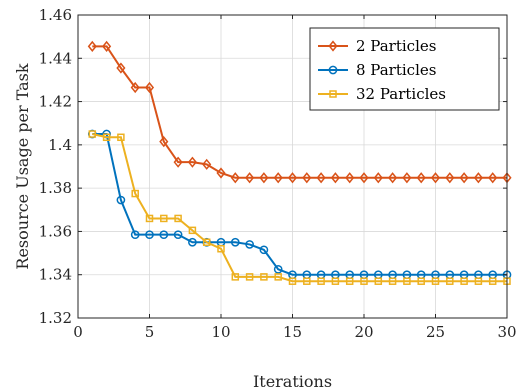 The width and height of the screenshot is (516, 391). I want to click on x-tick-label: 15, so click(292, 332).